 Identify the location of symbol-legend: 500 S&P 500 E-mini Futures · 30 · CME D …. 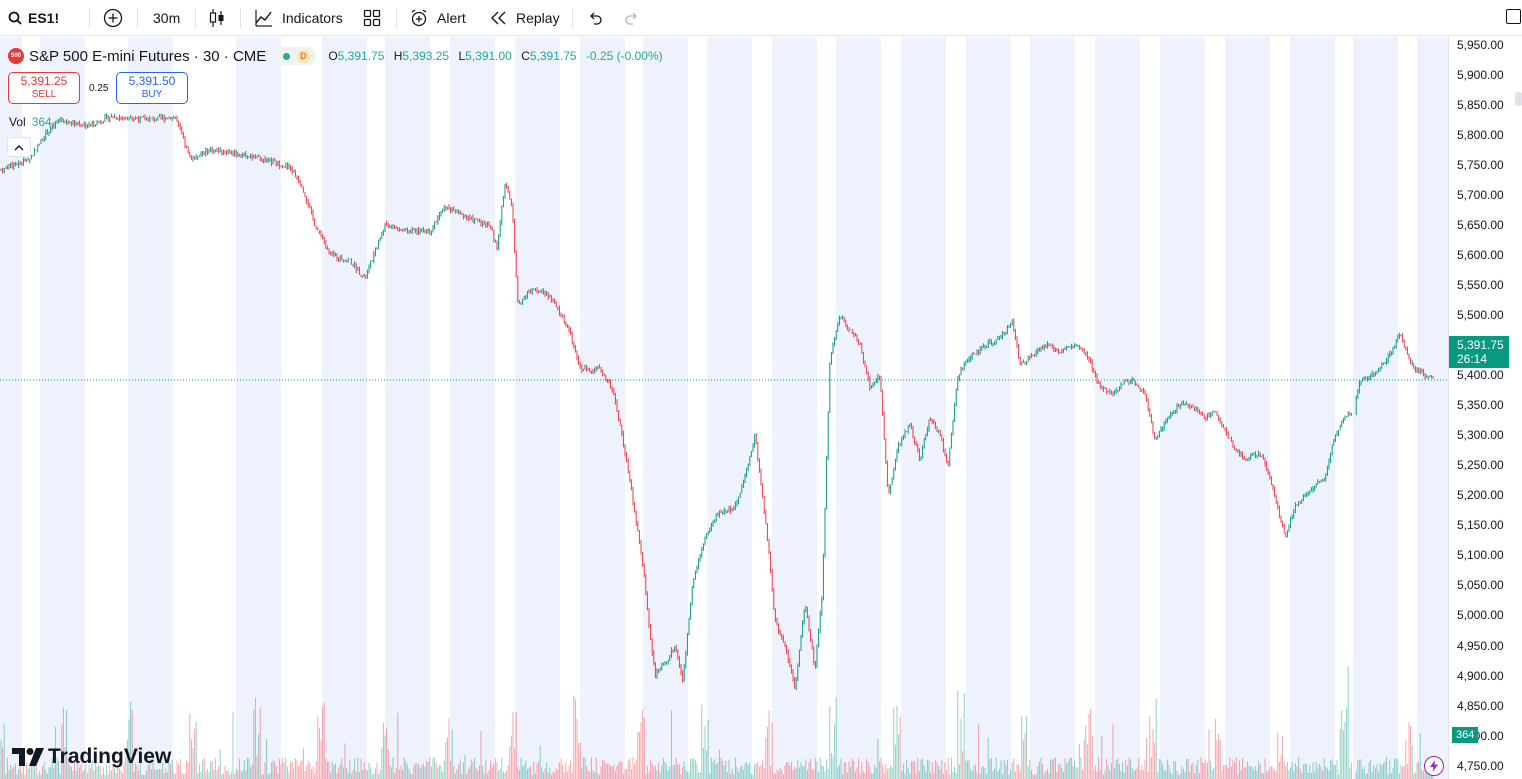
(335, 56).